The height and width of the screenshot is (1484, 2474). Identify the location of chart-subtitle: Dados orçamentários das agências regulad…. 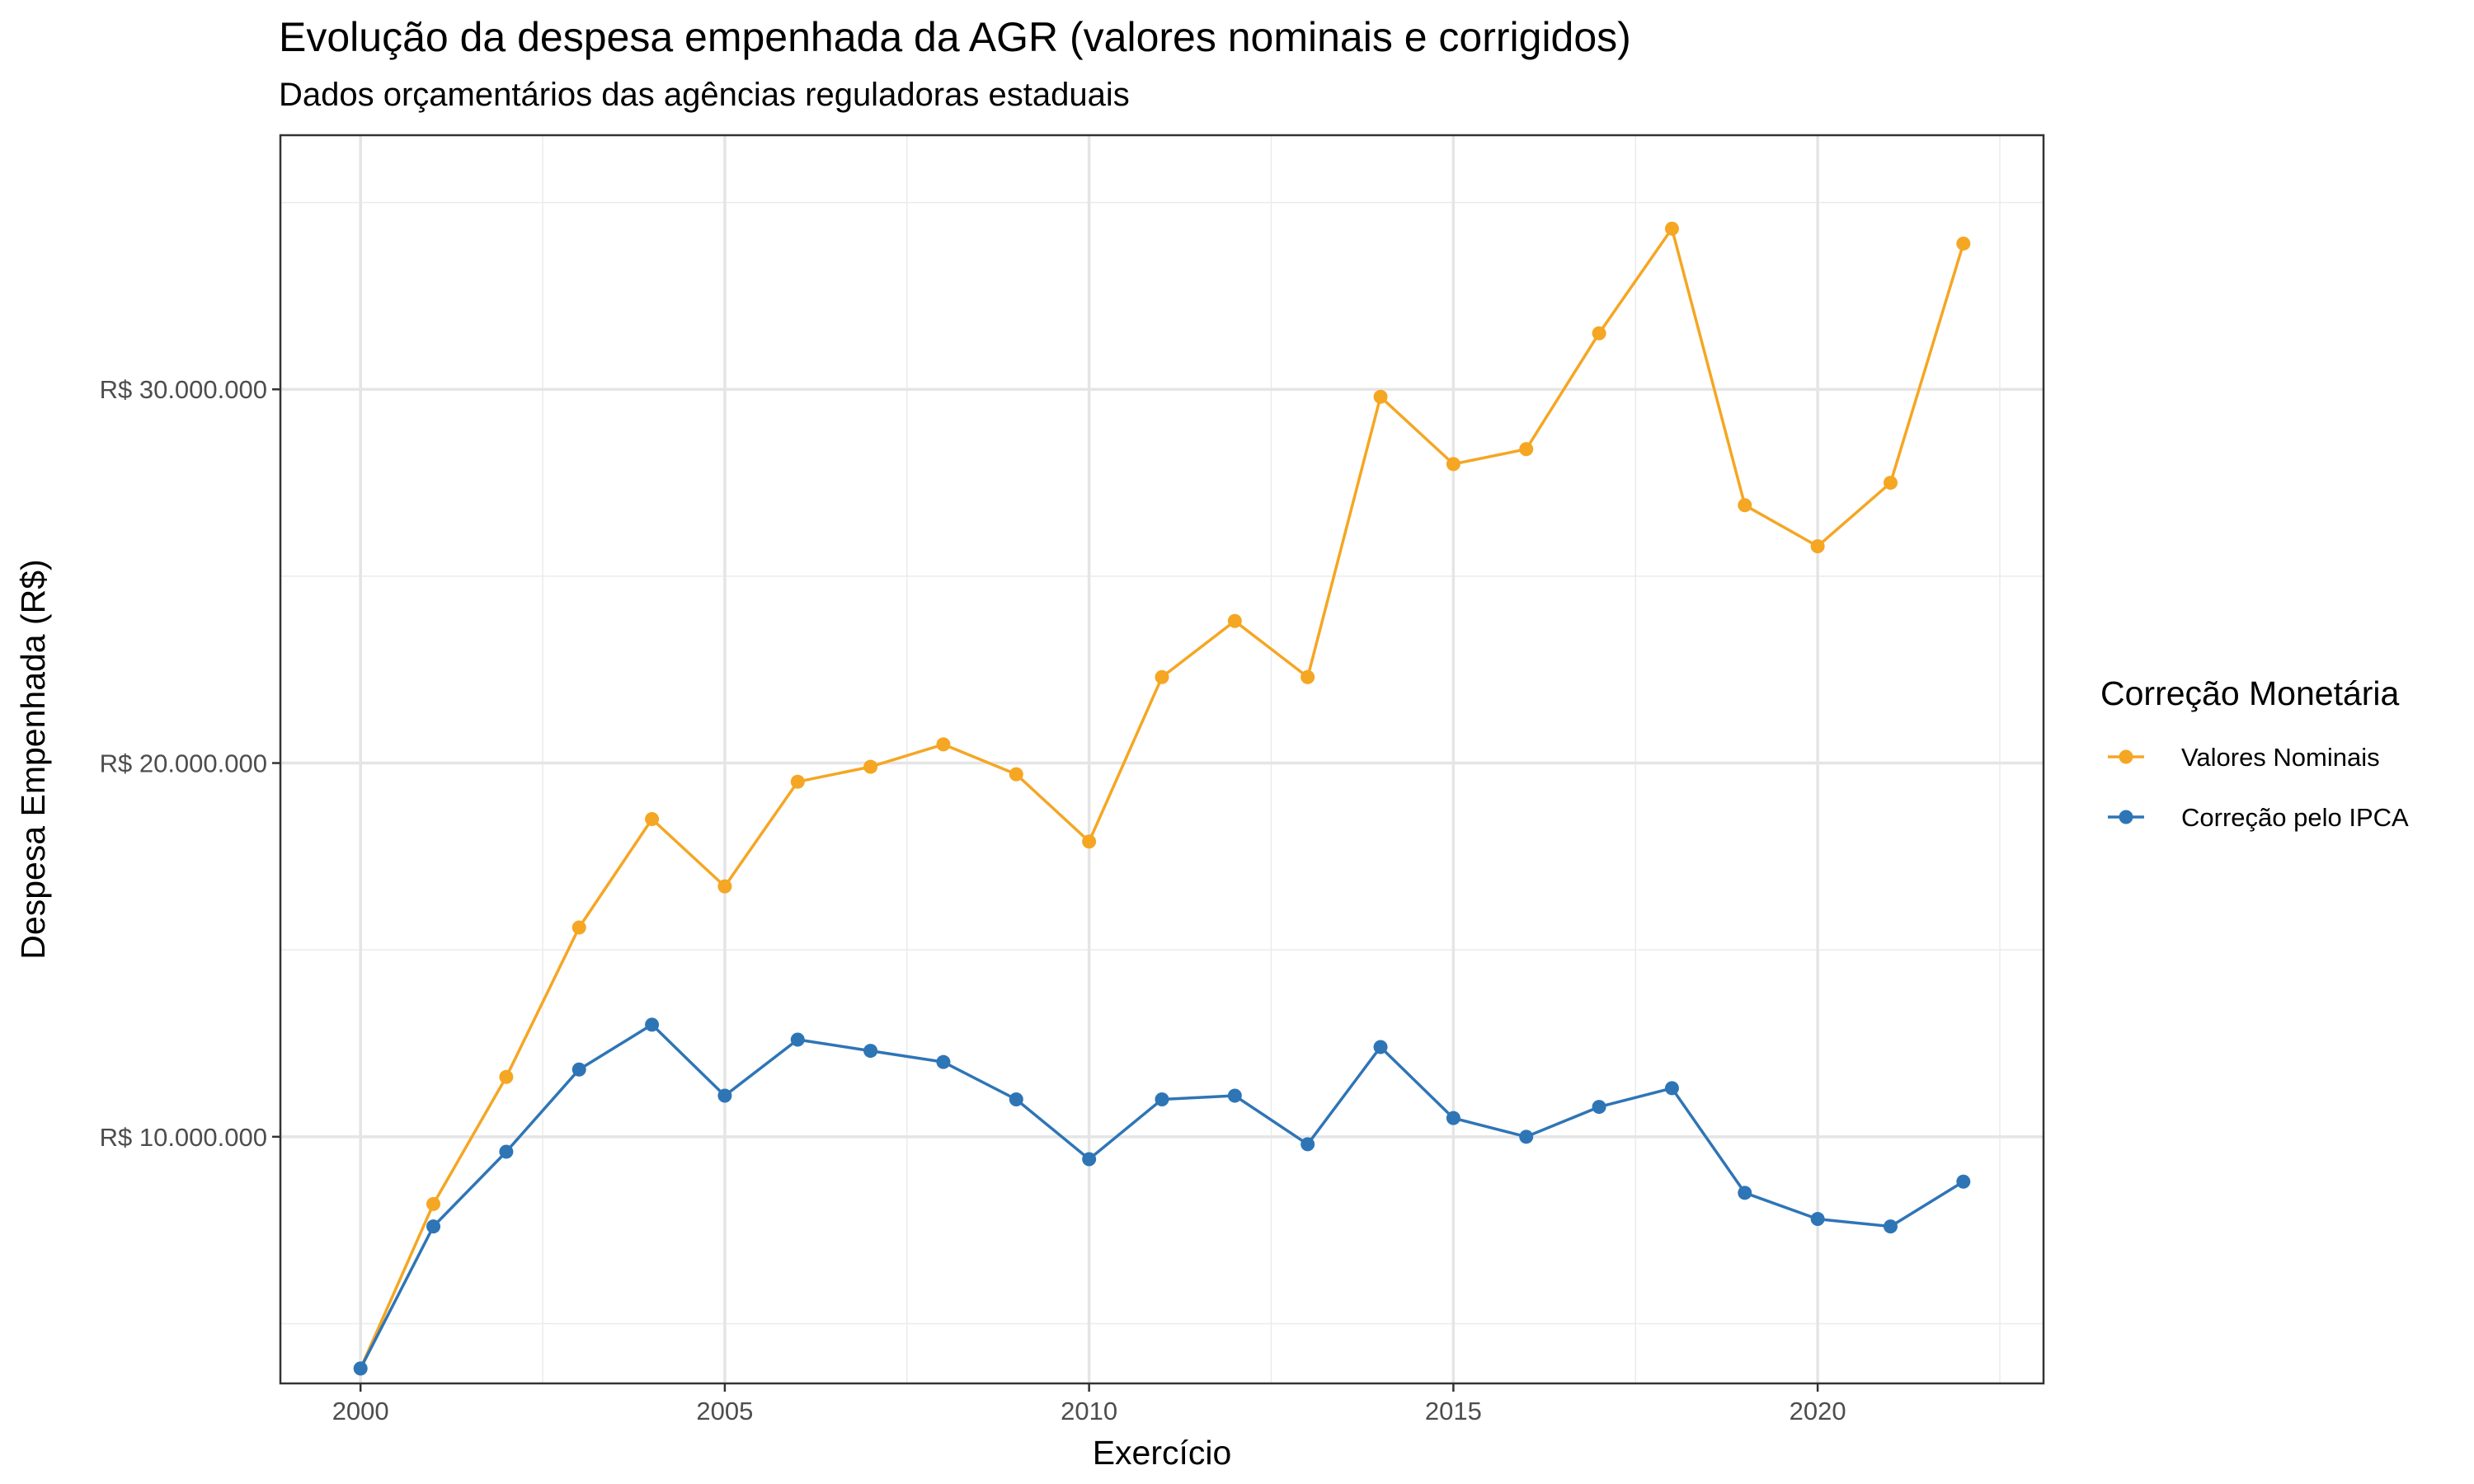
(704, 95).